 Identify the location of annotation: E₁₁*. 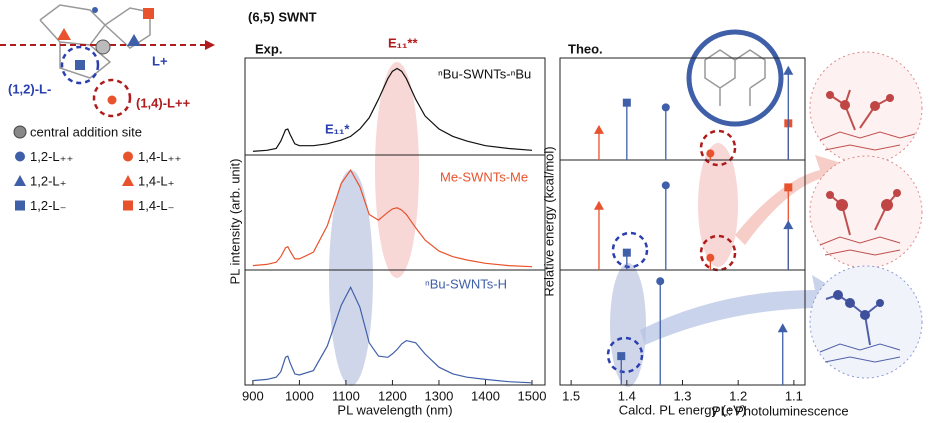
(337, 128).